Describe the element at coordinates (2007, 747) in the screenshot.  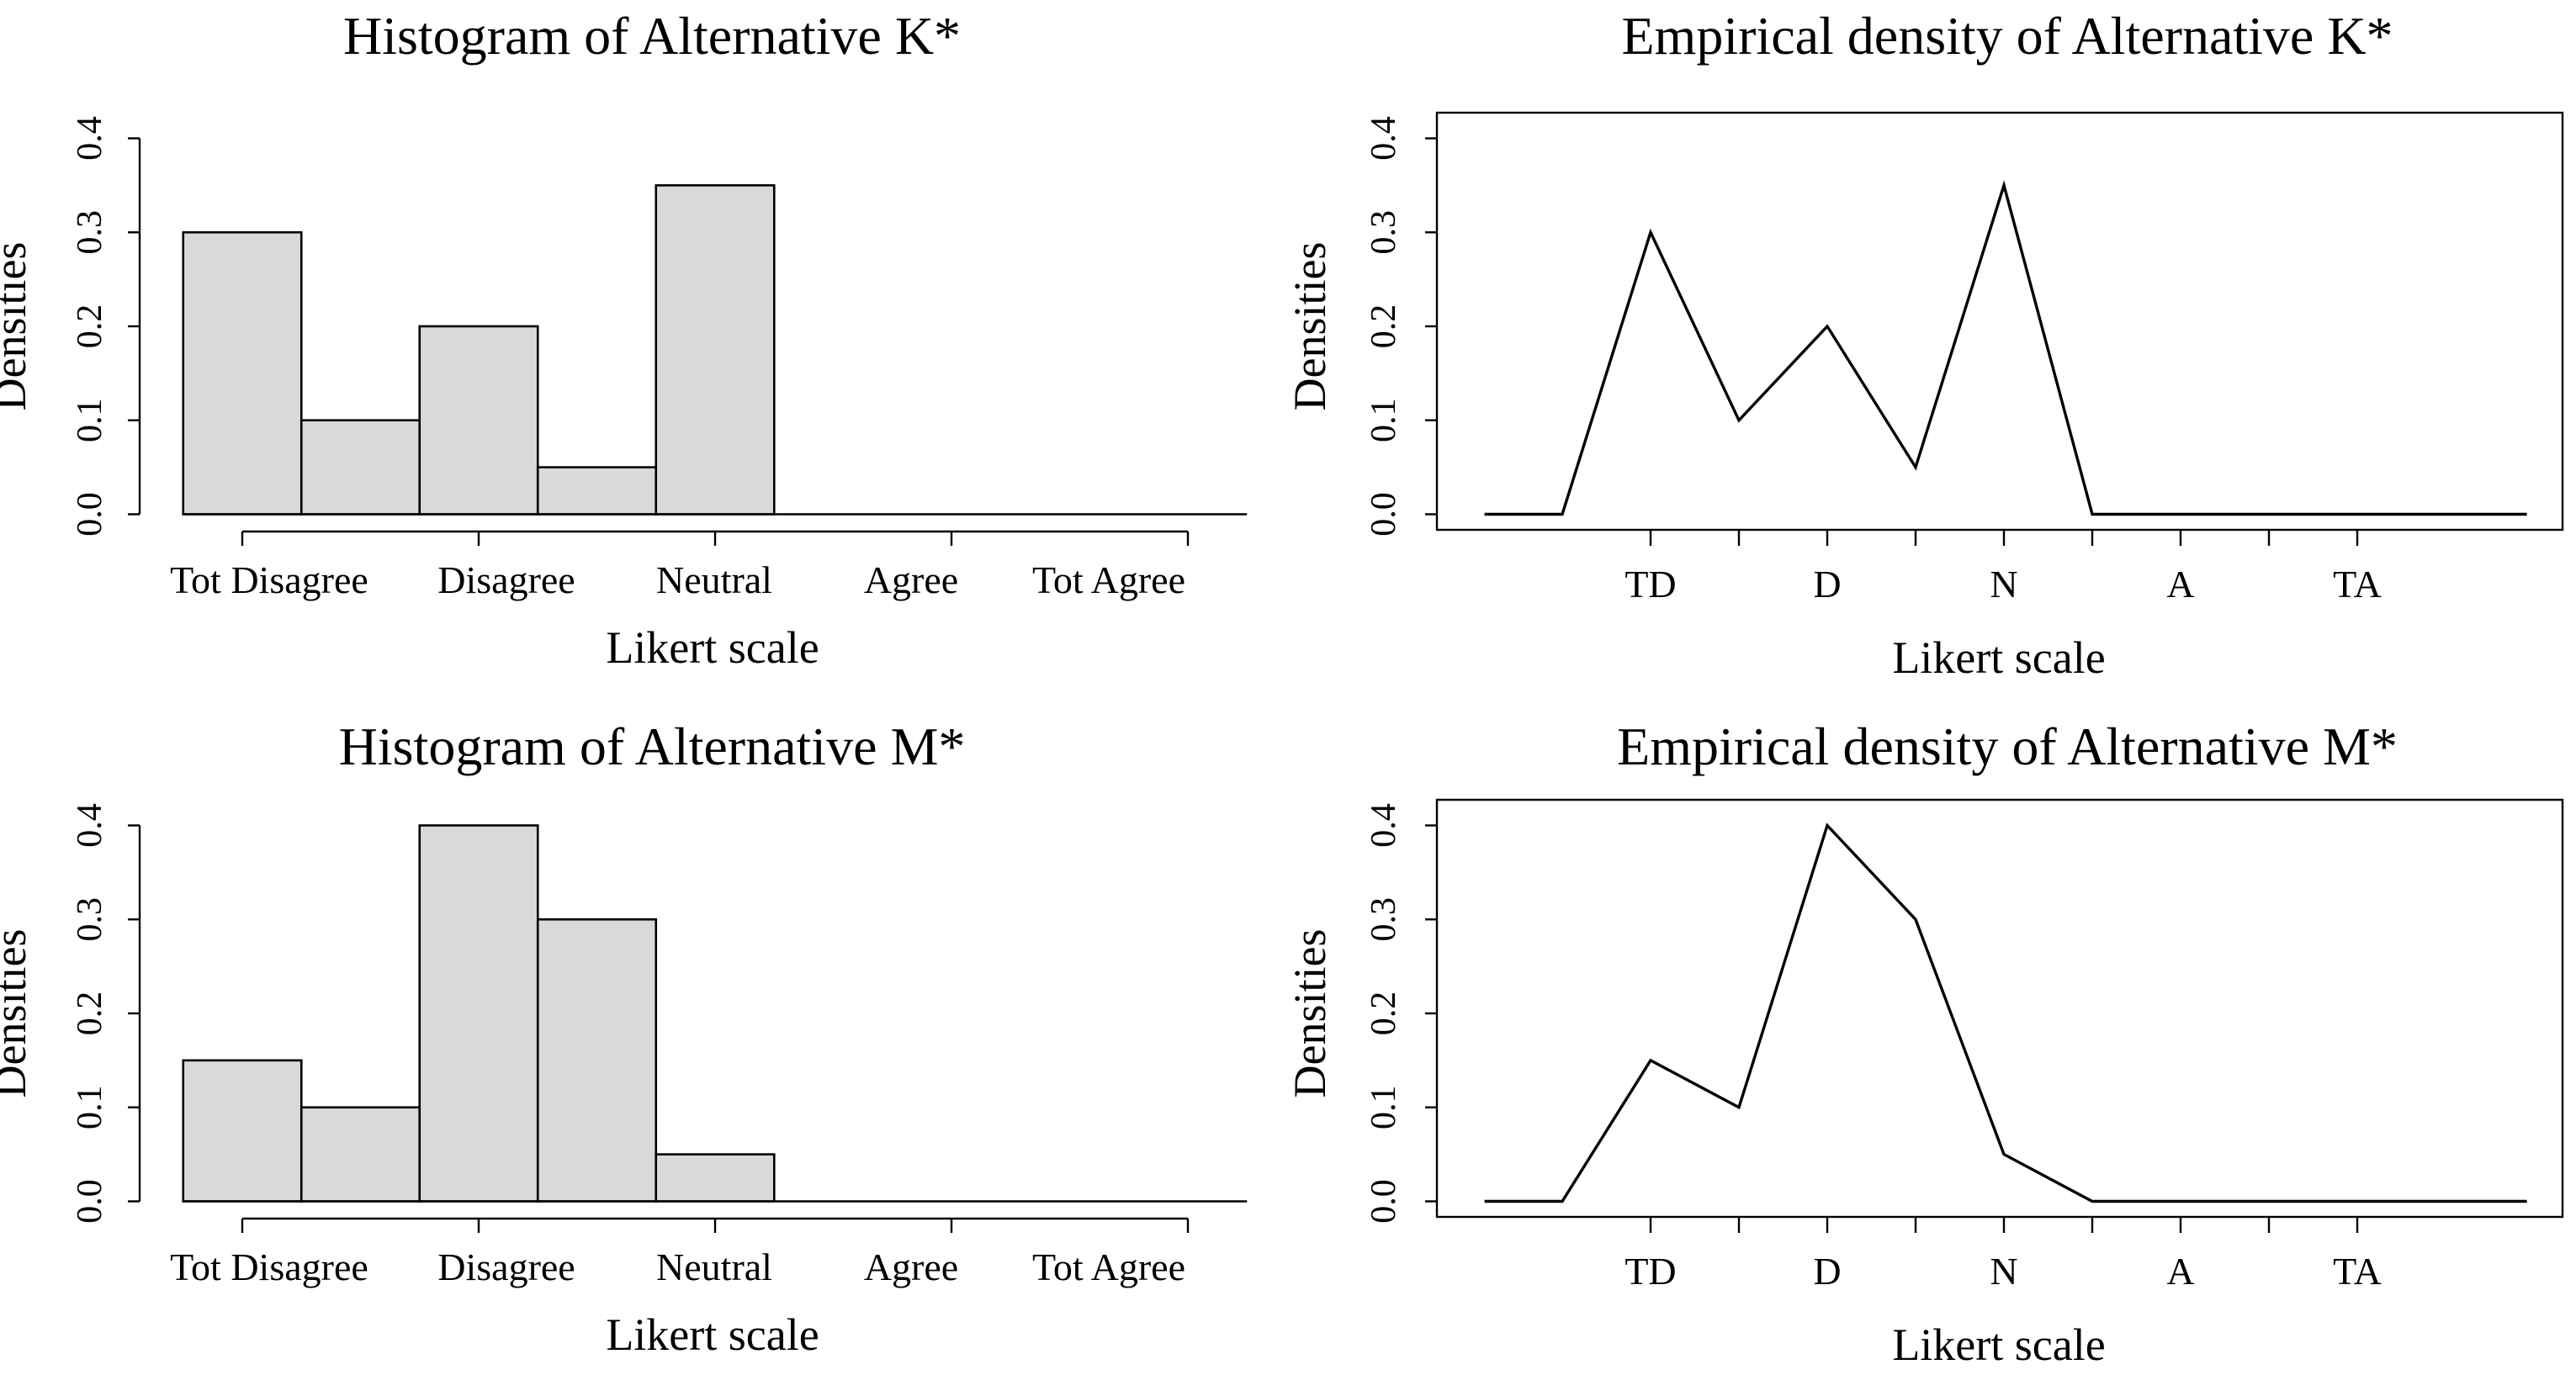
I see `chart-title: Empirical density of Alternative M*` at that location.